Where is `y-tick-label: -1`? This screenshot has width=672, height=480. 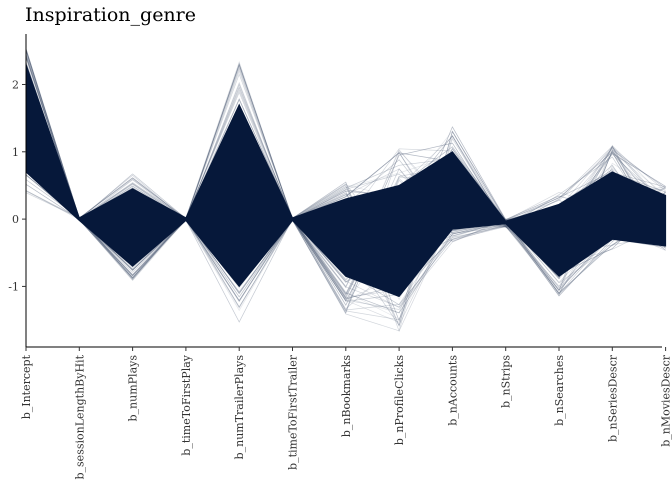
y-tick-label: -1 is located at coordinates (13, 286).